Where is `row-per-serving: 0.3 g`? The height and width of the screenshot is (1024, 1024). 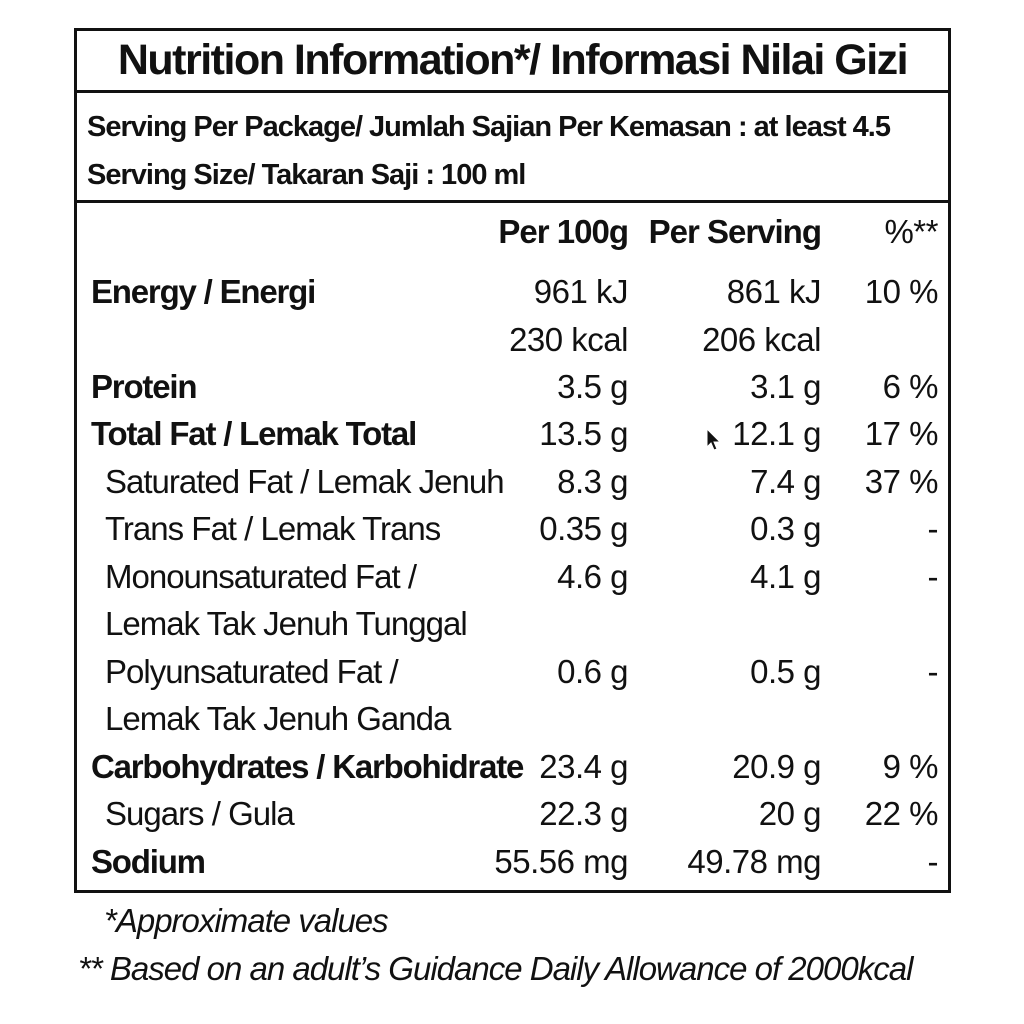
row-per-serving: 0.3 g is located at coordinates (785, 528).